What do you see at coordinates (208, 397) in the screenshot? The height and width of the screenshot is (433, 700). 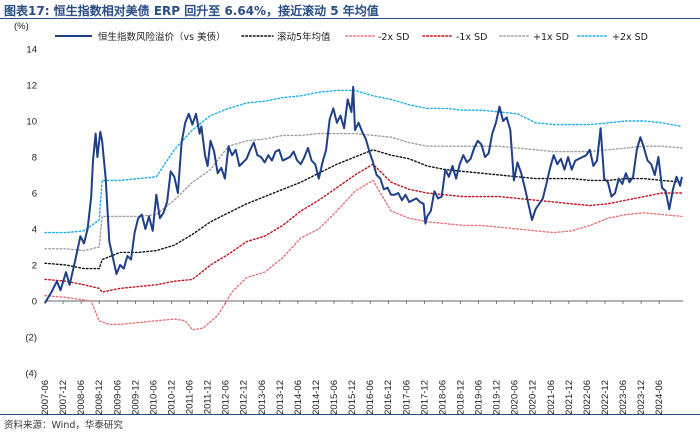 I see `x-tick-label: 2011-12` at bounding box center [208, 397].